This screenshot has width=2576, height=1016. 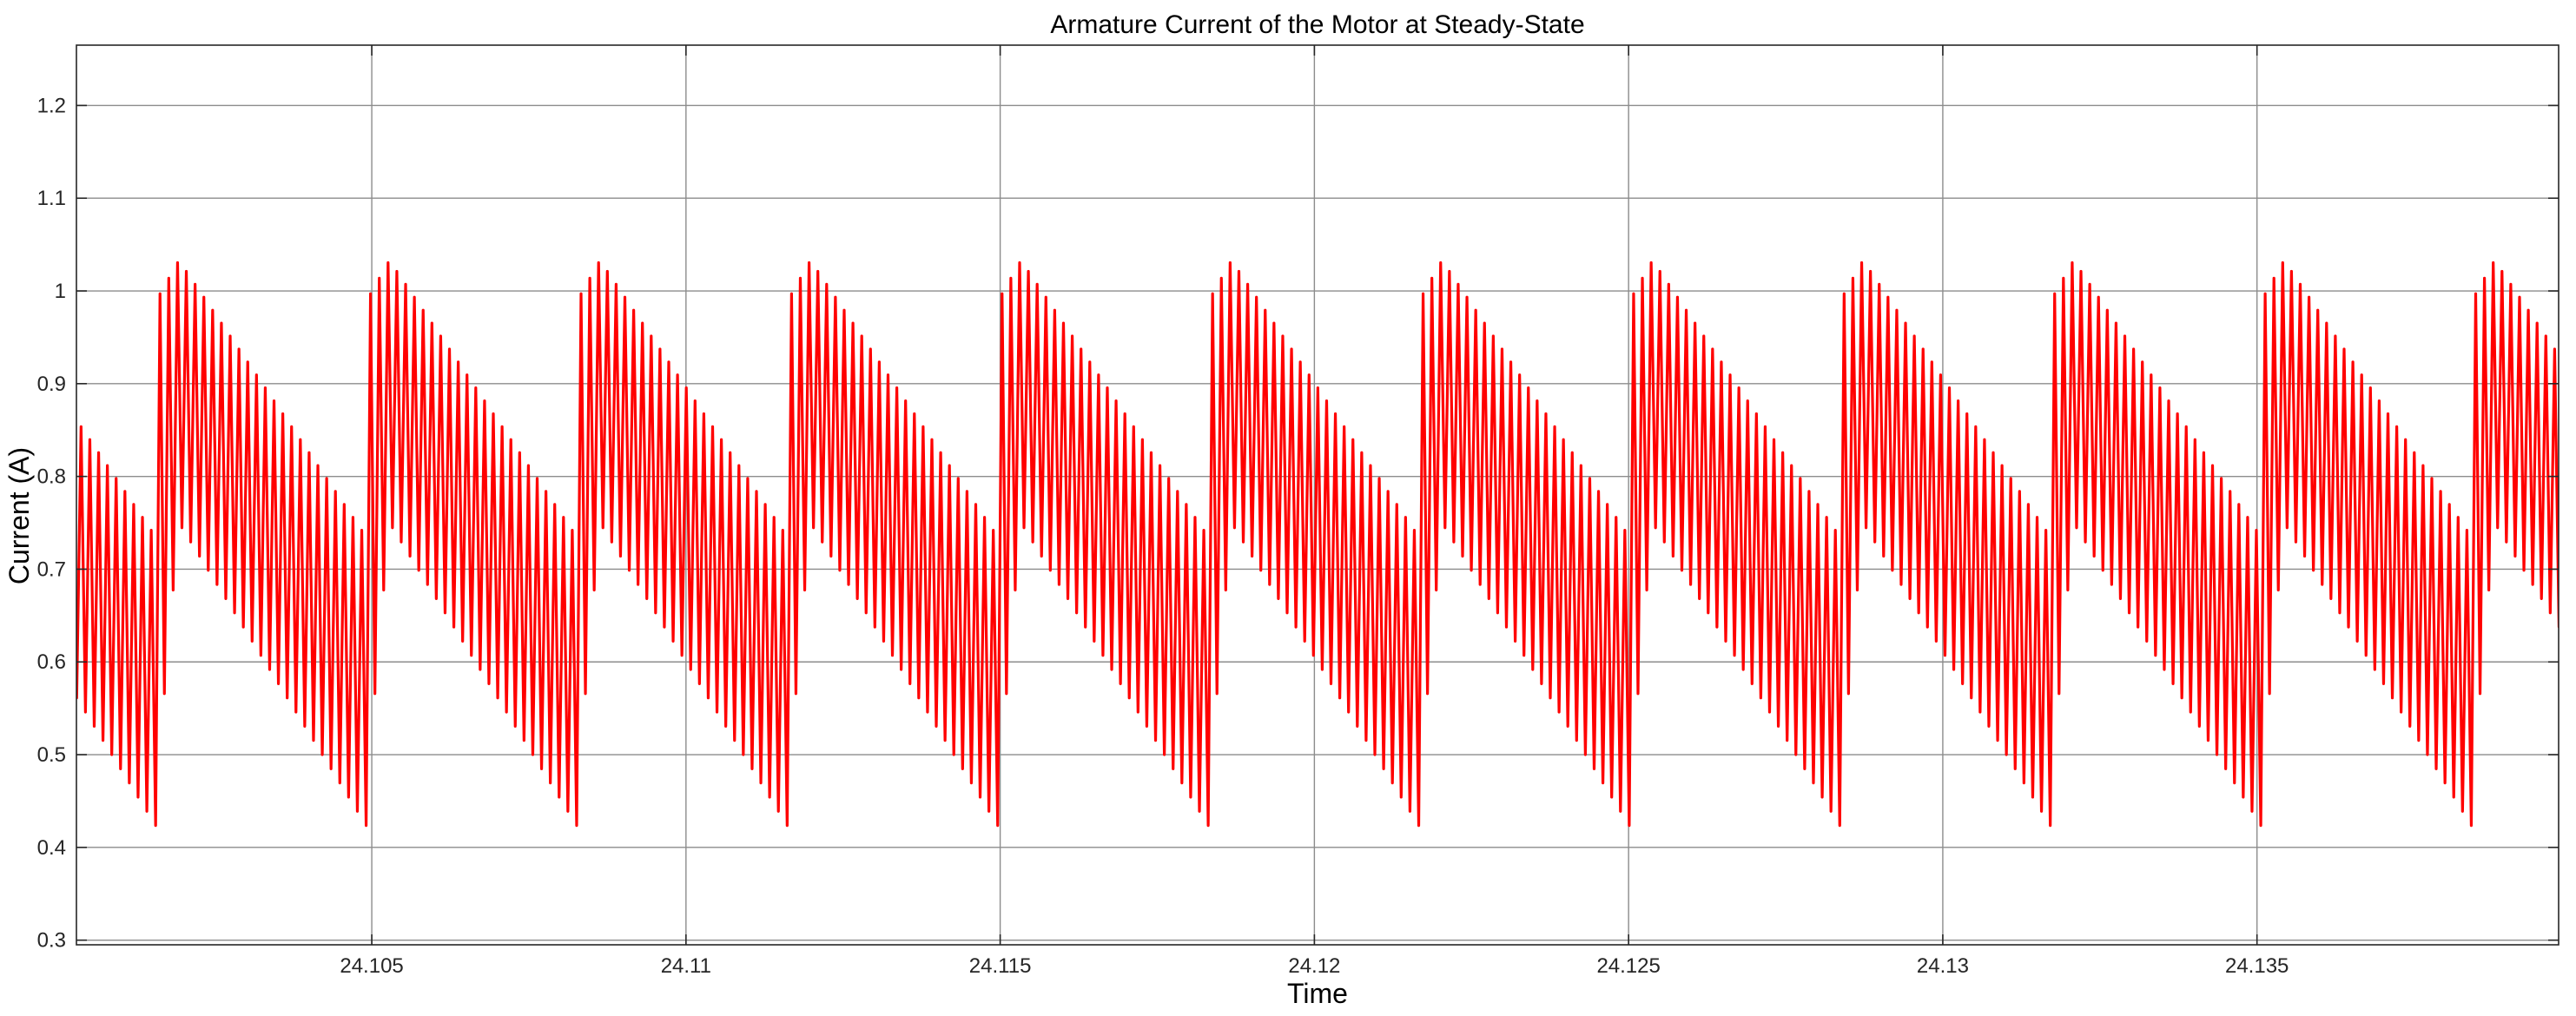 I want to click on y-tick-label: 0.6, so click(x=52, y=662).